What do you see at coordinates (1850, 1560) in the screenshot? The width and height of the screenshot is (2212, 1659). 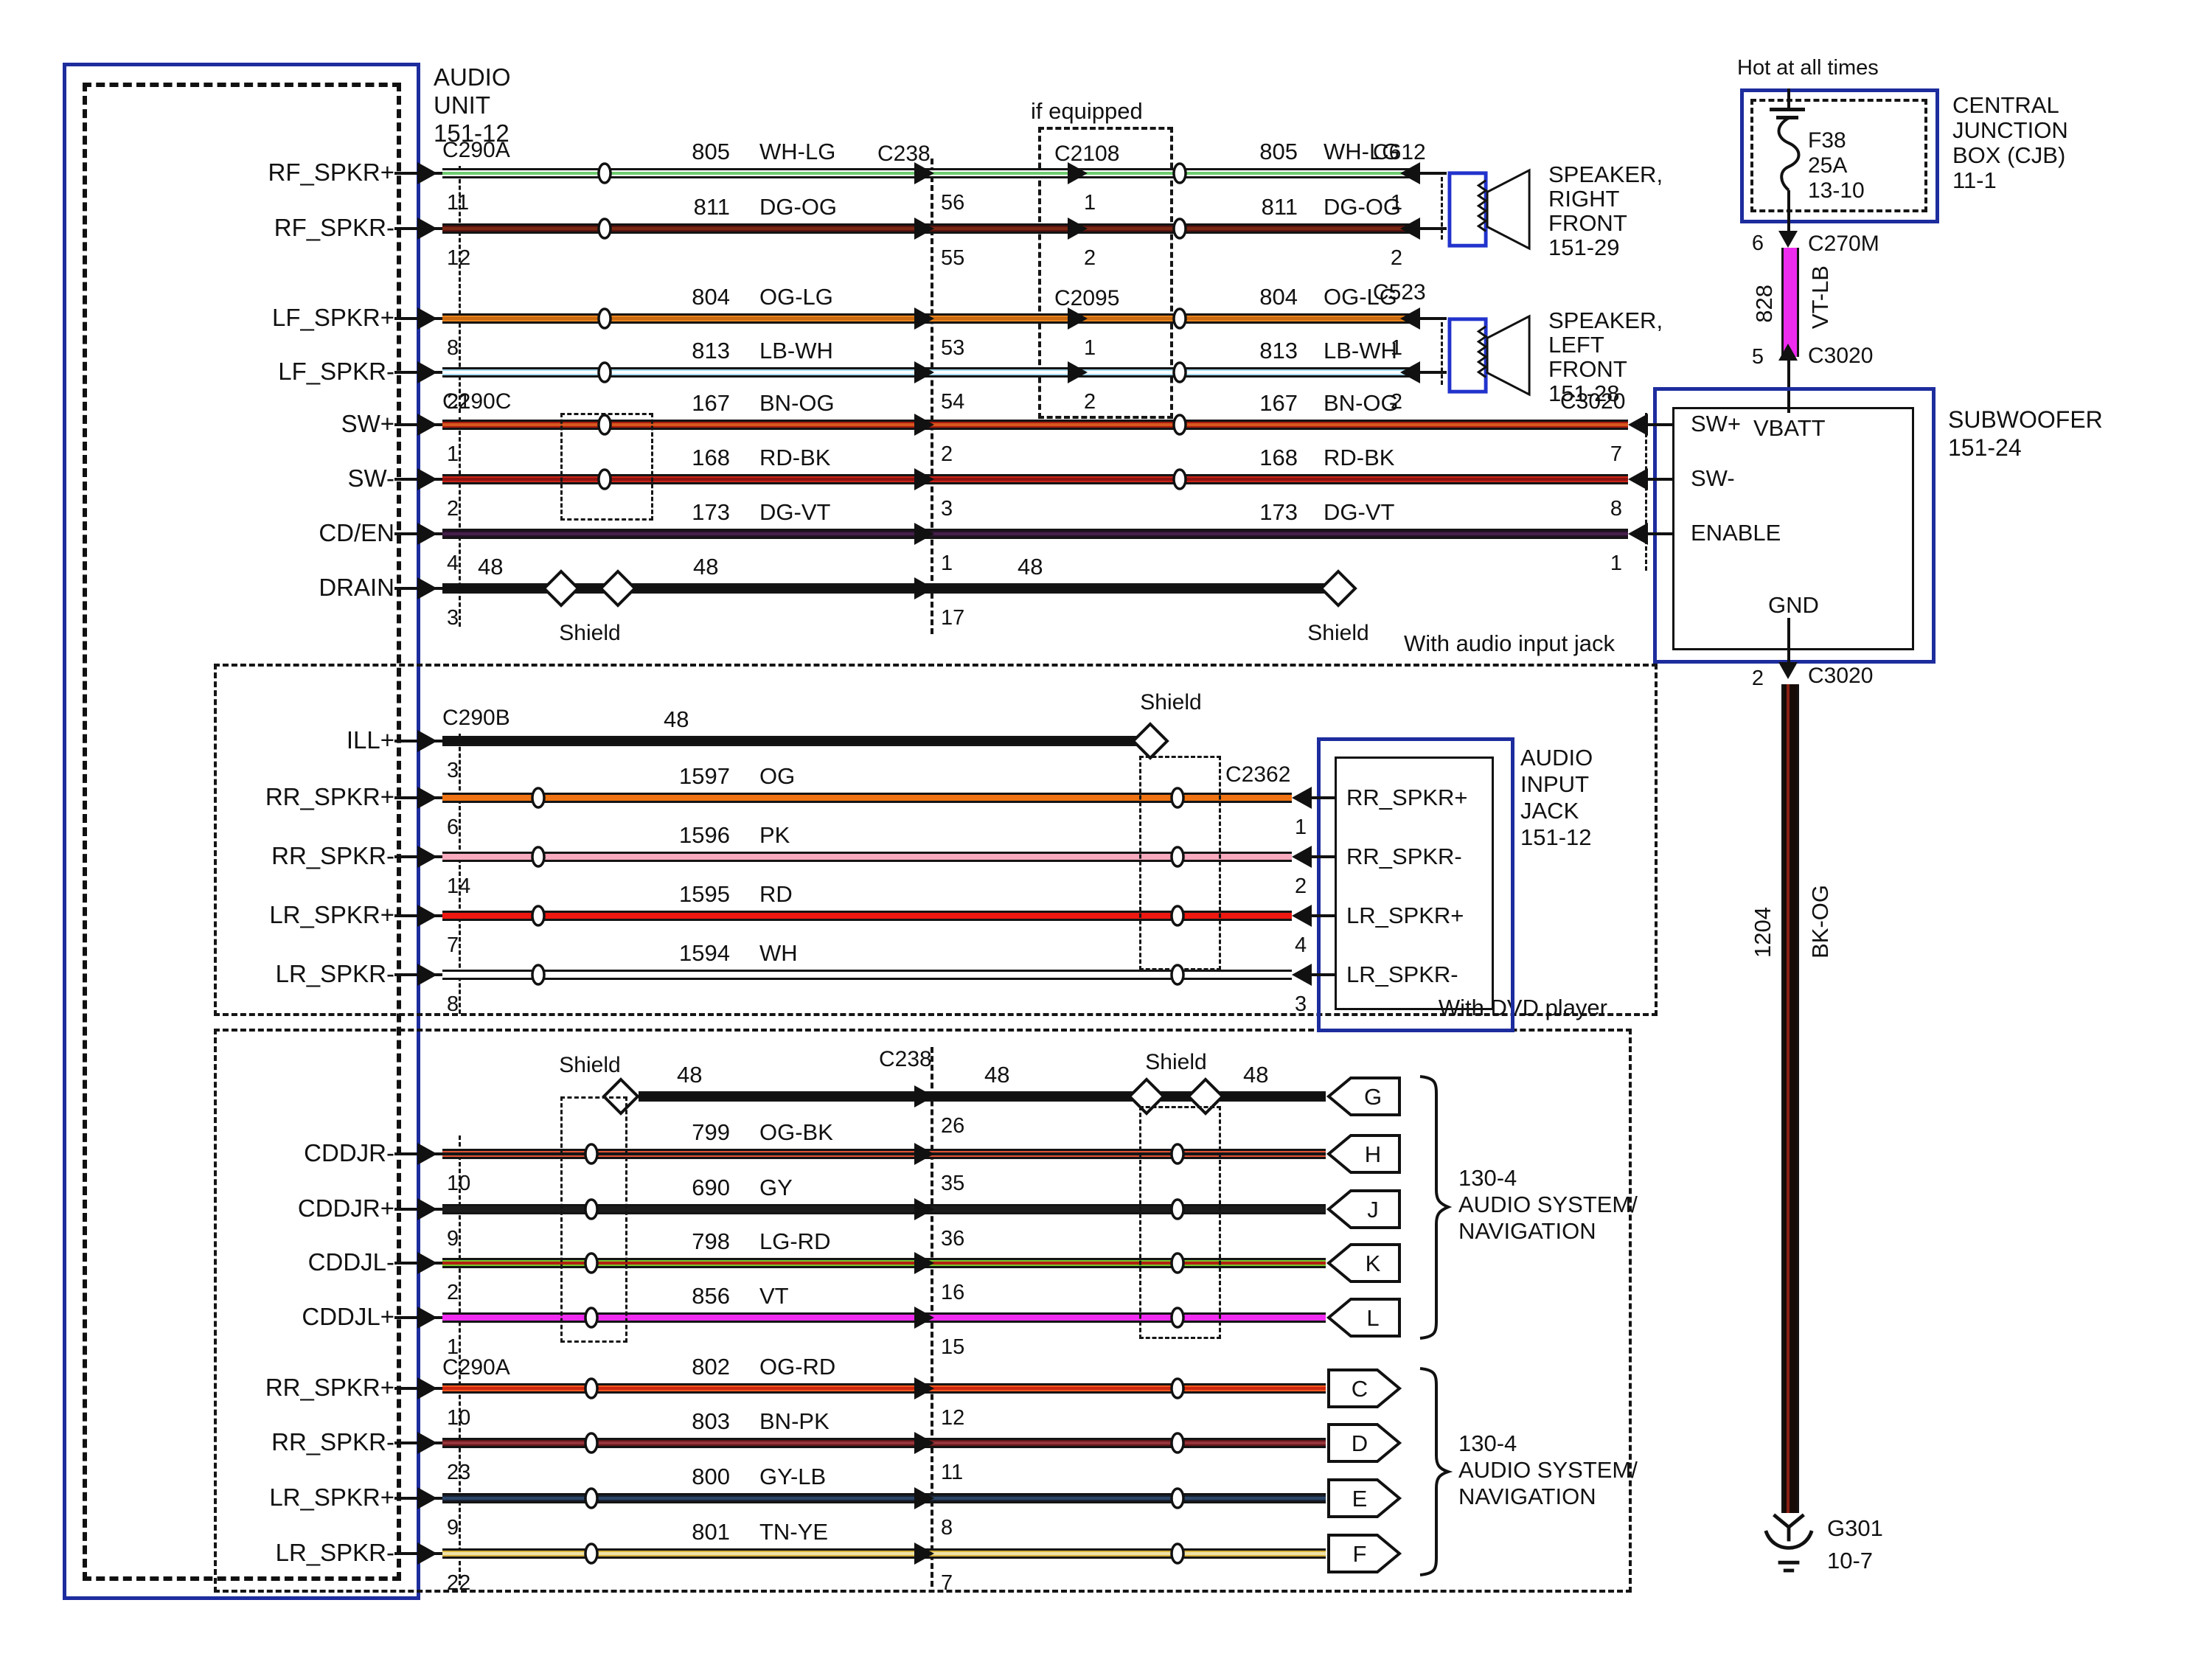 I see `ground-page-label: 10-7` at bounding box center [1850, 1560].